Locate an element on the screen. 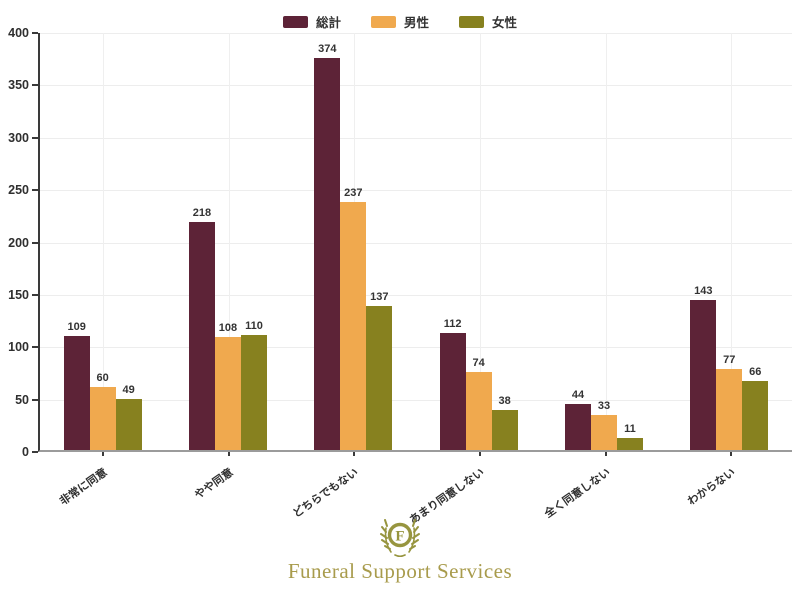 This screenshot has height=590, width=800. bar-group: 109 60 49 is located at coordinates (102, 241).